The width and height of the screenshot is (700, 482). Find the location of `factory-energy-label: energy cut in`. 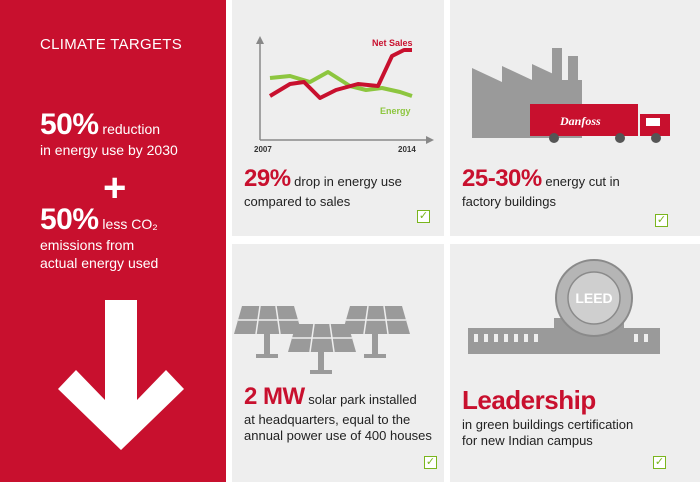

factory-energy-label: energy cut in is located at coordinates (580, 181).